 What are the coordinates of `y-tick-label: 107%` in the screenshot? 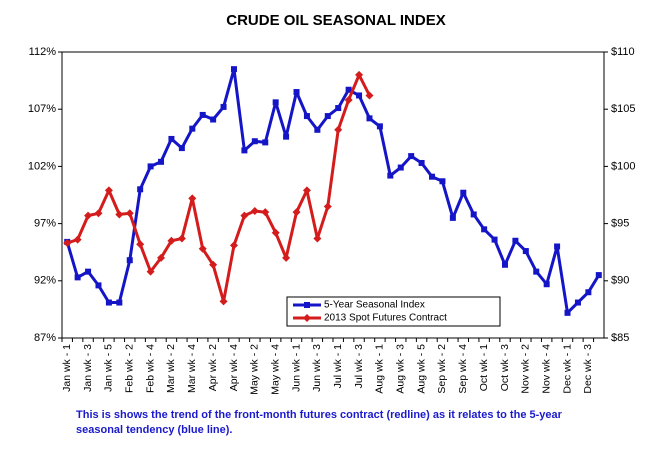 It's located at (42, 109).